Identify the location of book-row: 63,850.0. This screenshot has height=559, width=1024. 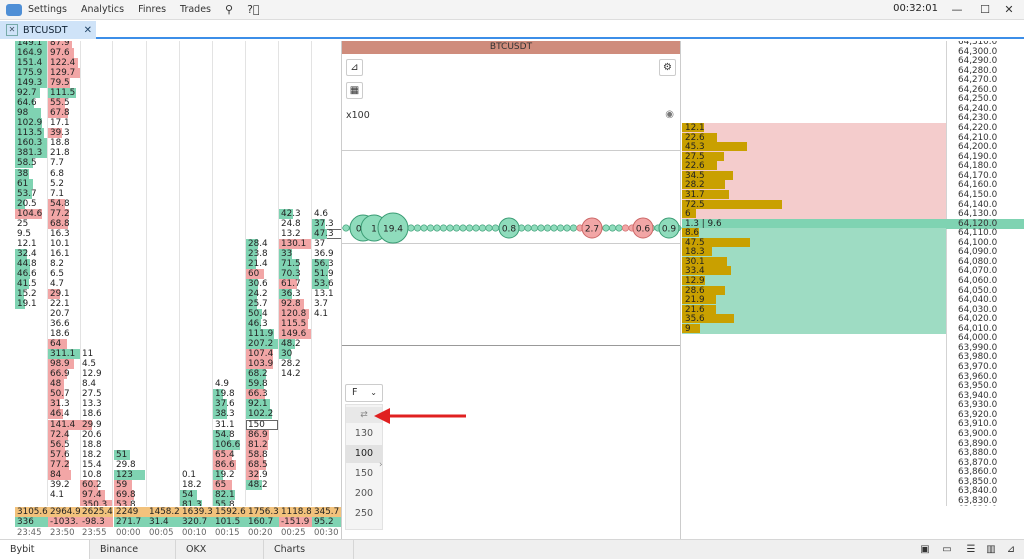
(853, 482).